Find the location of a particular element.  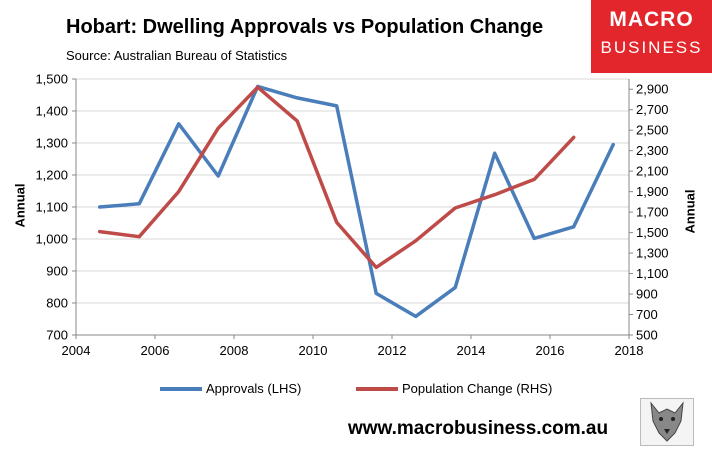

x-tick-label: 2008 is located at coordinates (234, 350).